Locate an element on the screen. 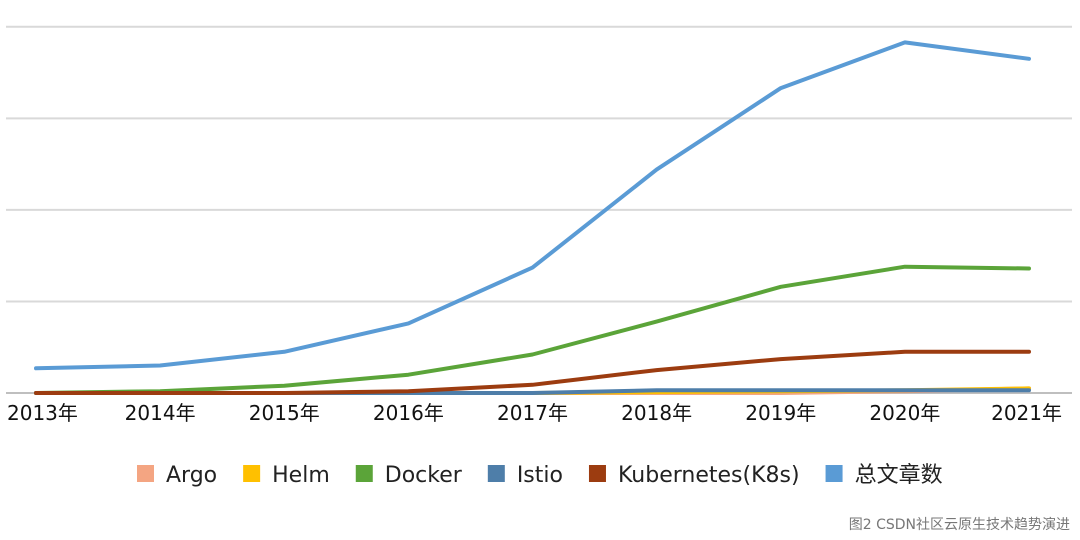  legend-item: Helm is located at coordinates (286, 475).